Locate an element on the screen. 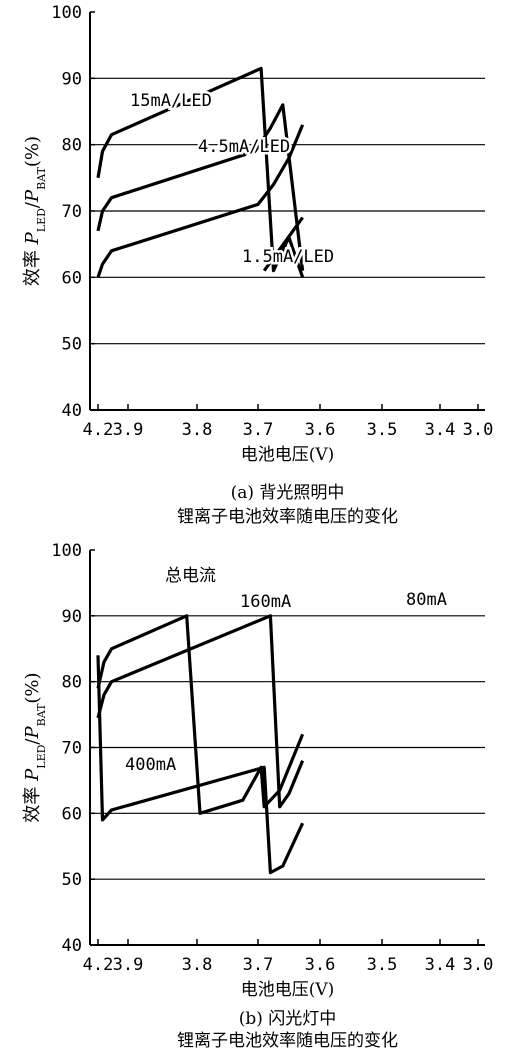 The image size is (512, 1052). series-line-80ma is located at coordinates (200, 711).